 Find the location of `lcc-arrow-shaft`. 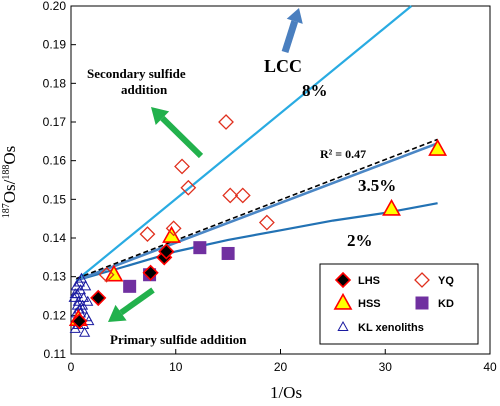

lcc-arrow-shaft is located at coordinates (290, 37).